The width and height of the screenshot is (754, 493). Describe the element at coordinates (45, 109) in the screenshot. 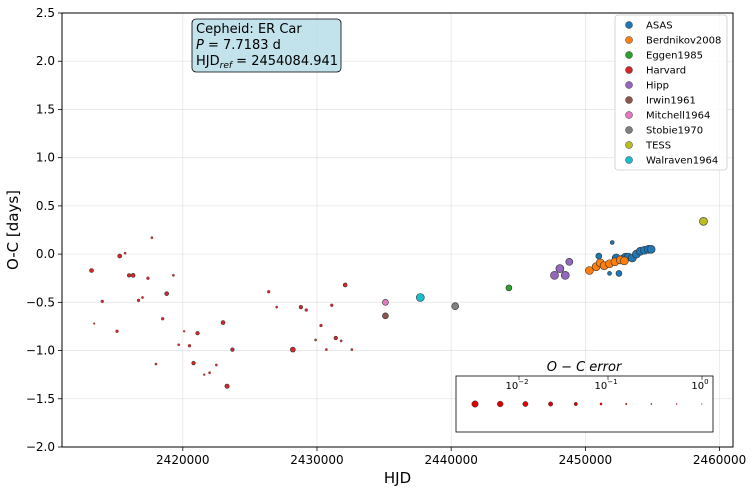

I see `y-tick-label: 1.5` at that location.